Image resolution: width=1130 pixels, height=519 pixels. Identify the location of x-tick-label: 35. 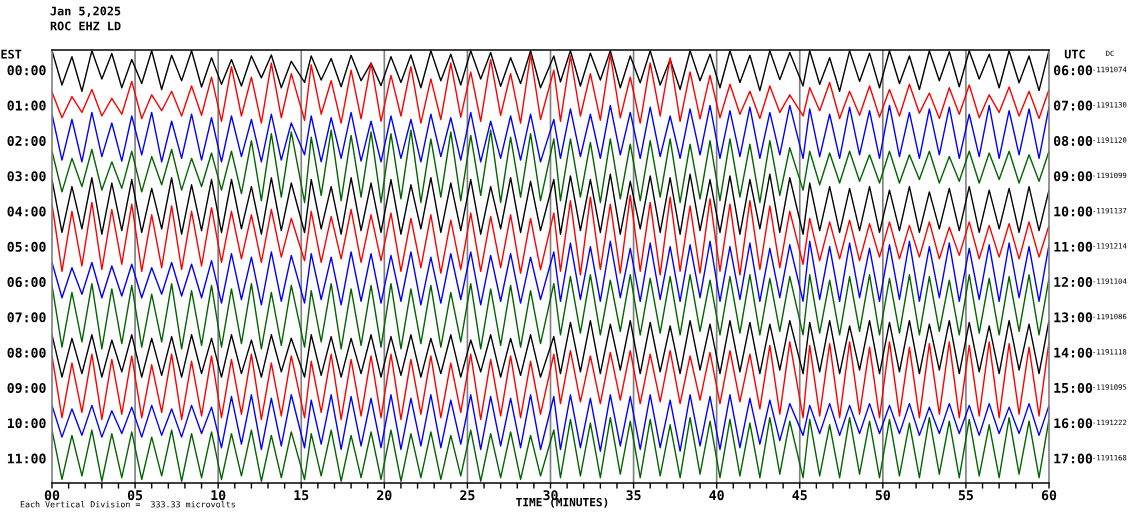
(633, 495).